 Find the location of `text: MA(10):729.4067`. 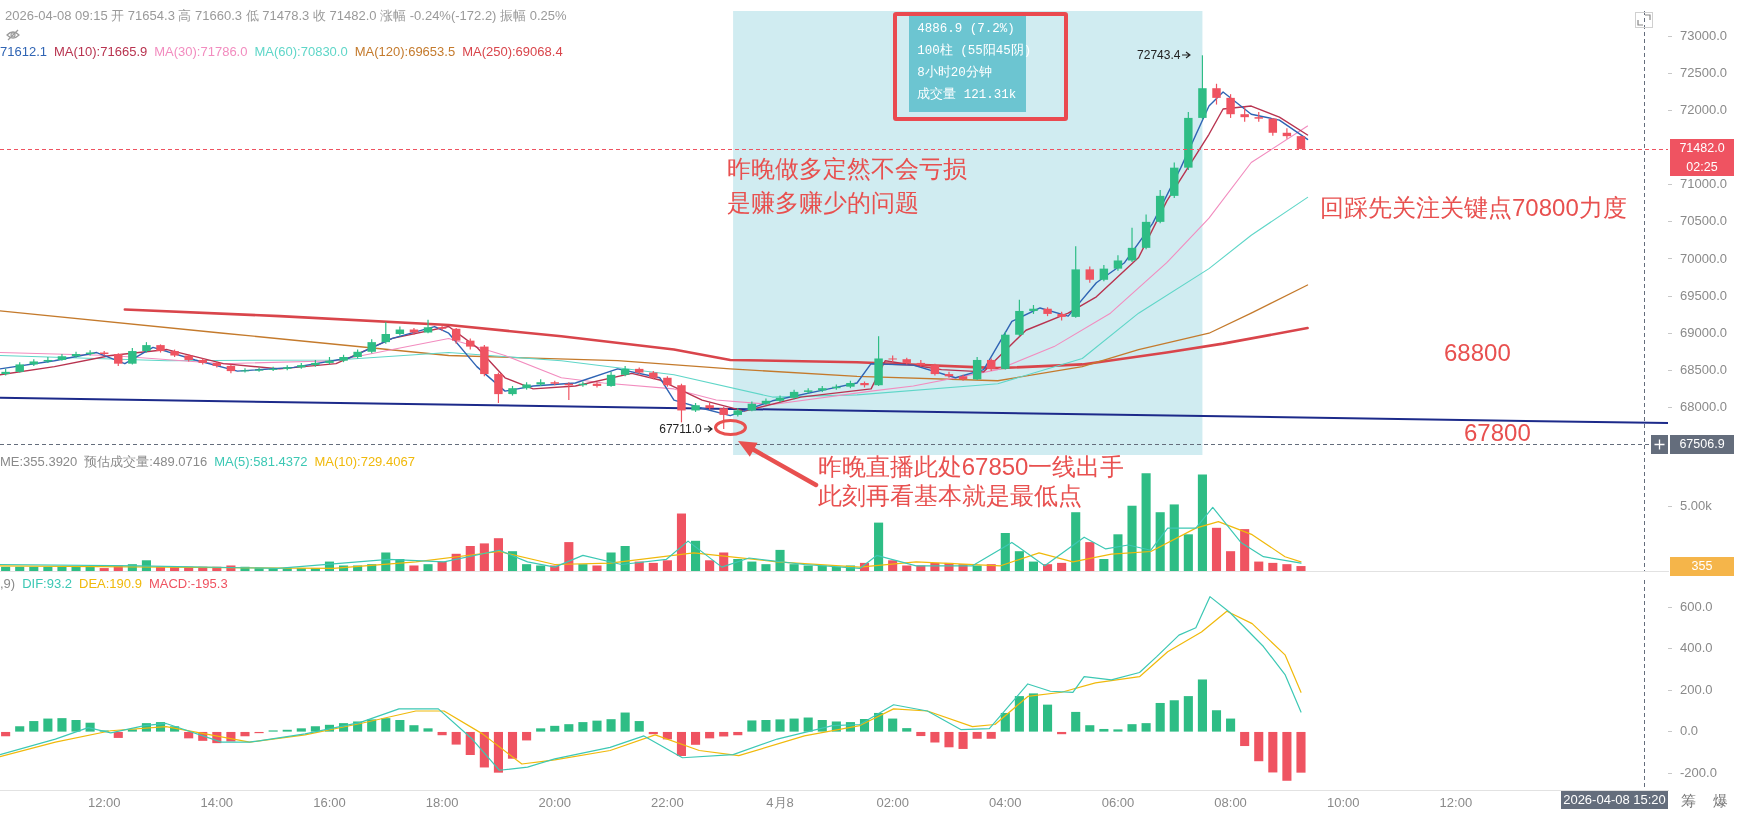

text: MA(10):729.4067 is located at coordinates (364, 462).